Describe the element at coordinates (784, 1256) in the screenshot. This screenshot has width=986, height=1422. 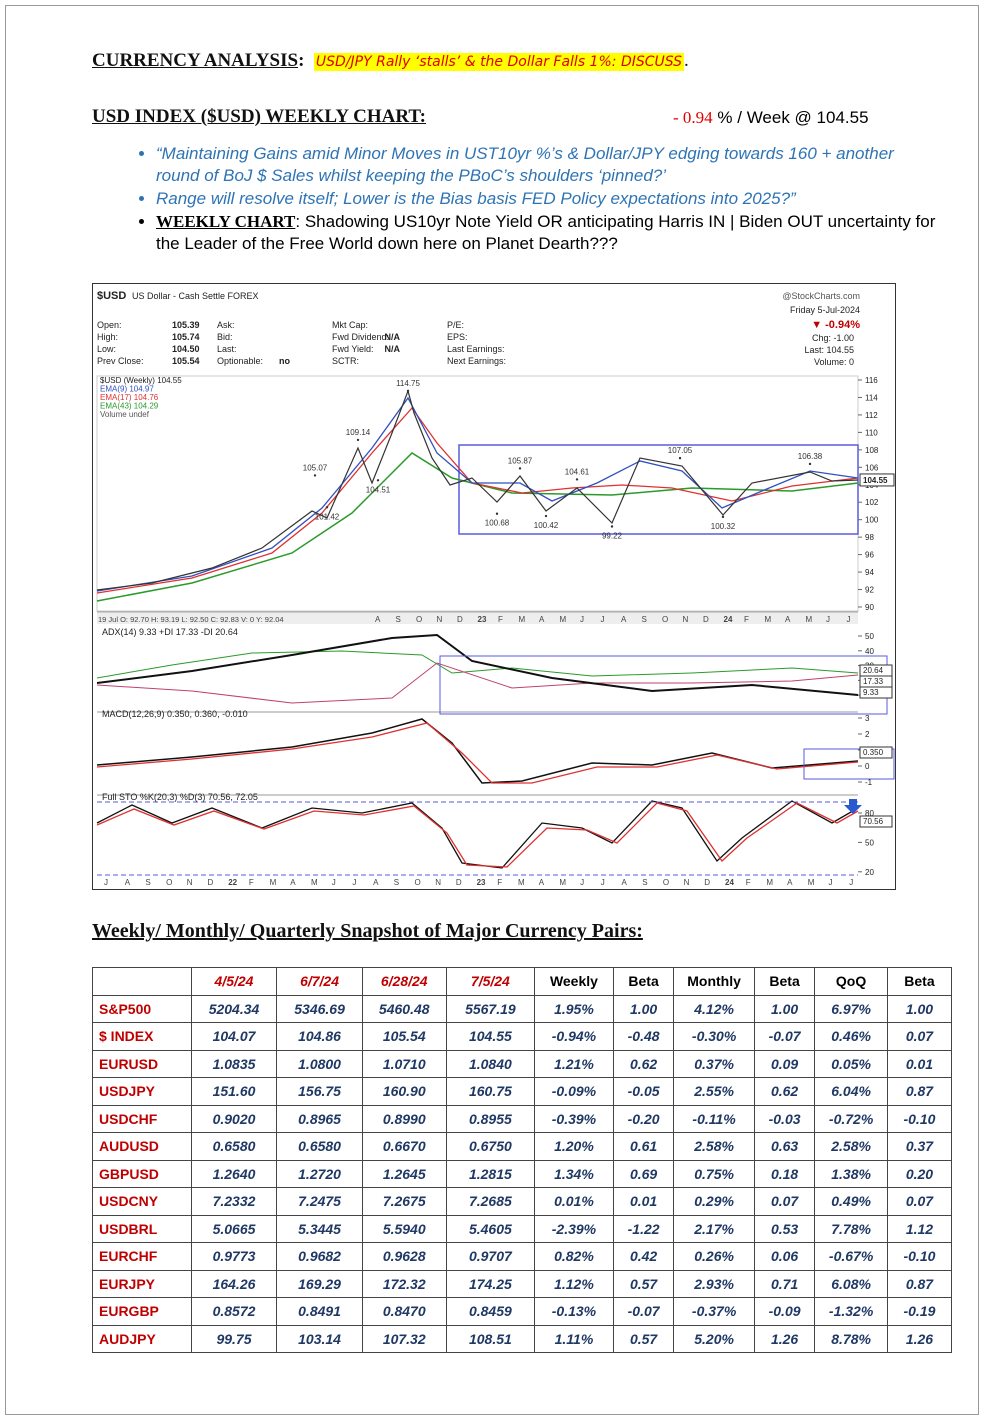
I see `value-cell: 0.06` at that location.